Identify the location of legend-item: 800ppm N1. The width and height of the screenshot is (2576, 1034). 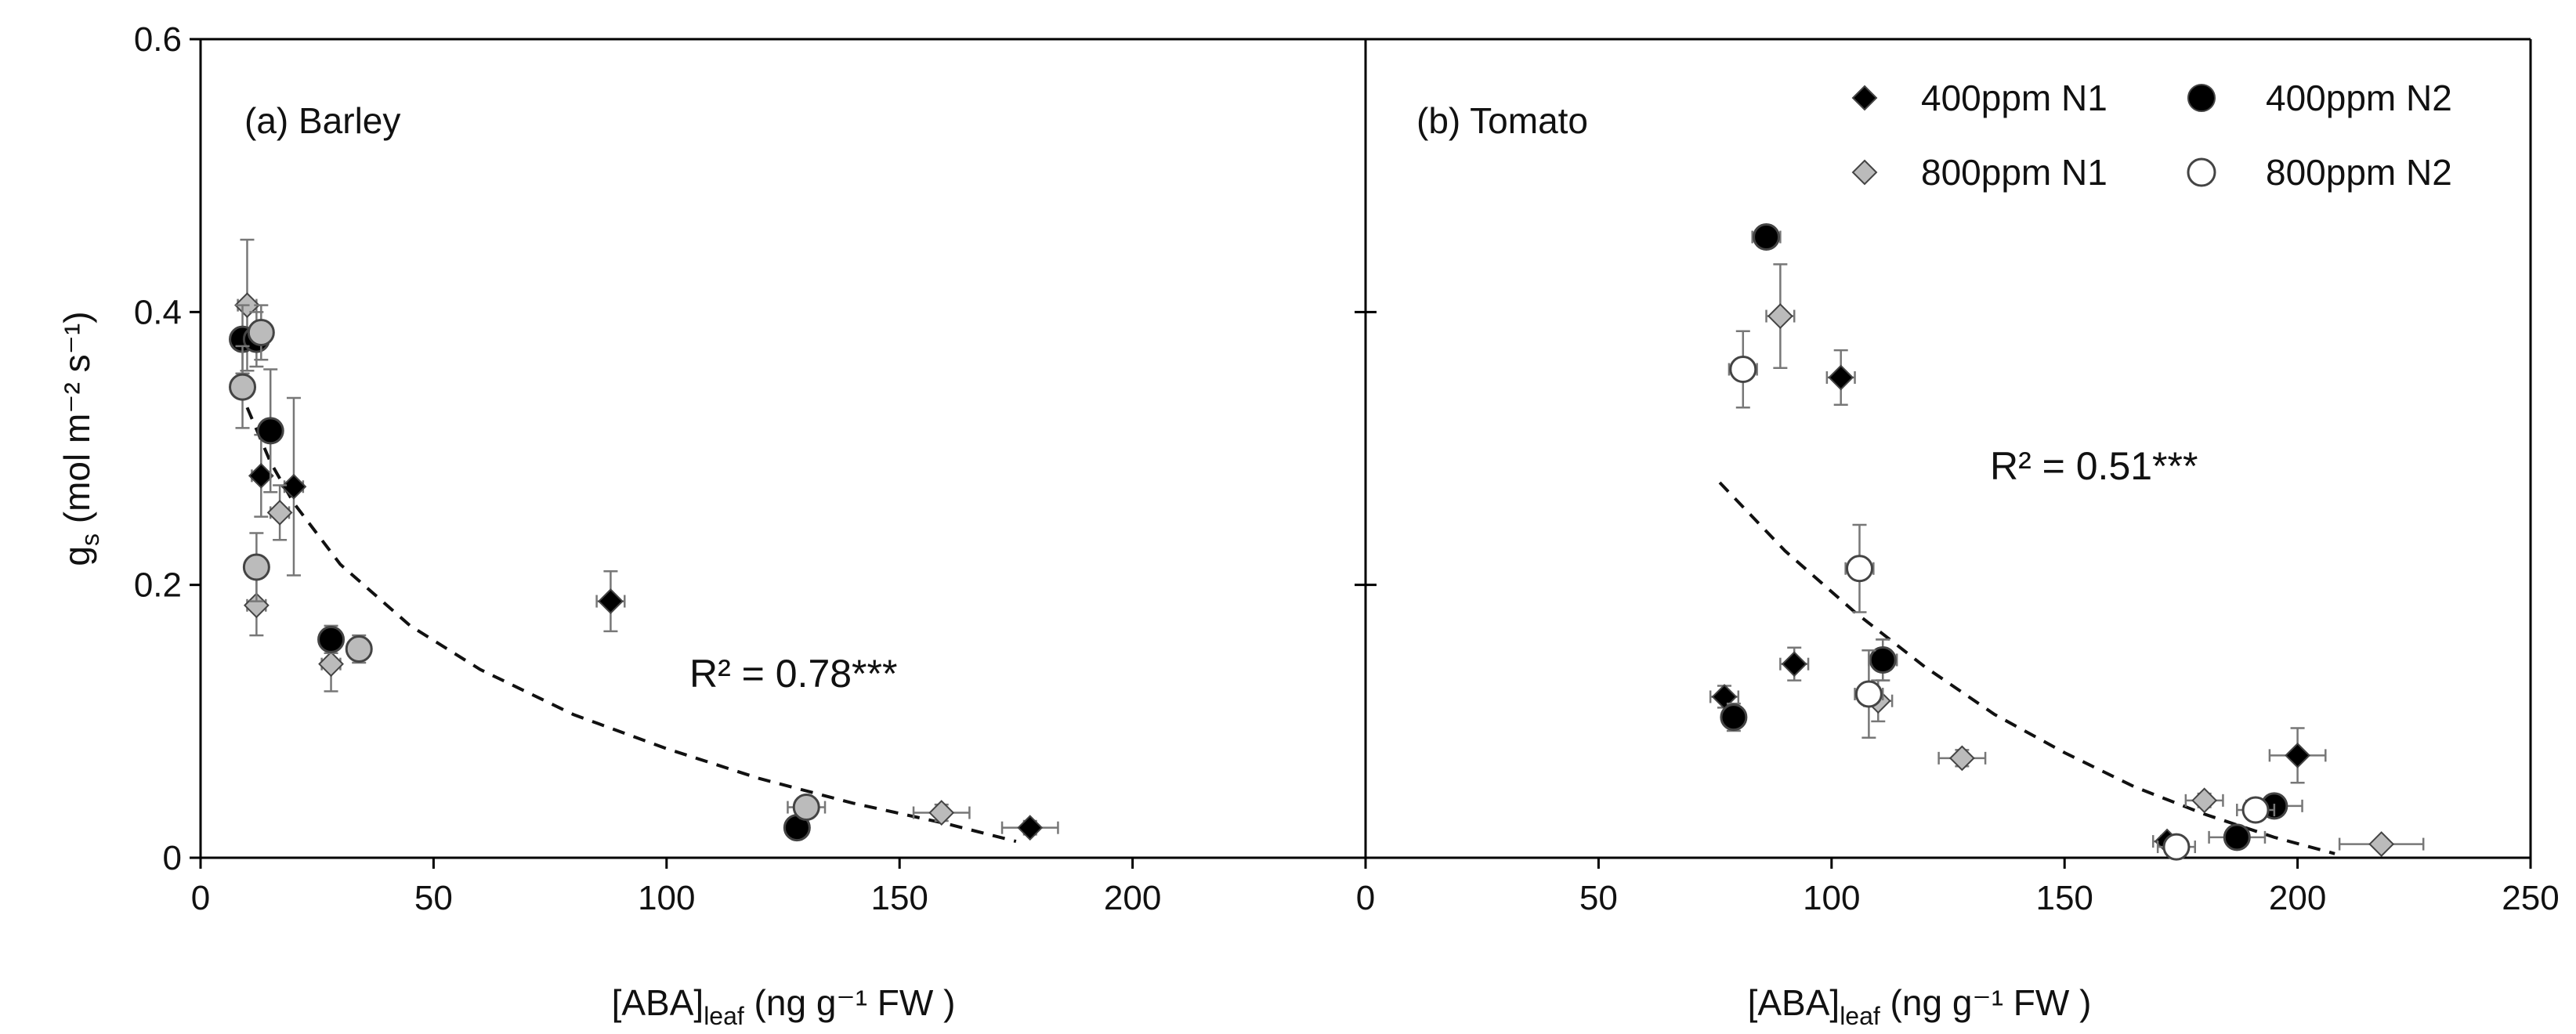
(1979, 173).